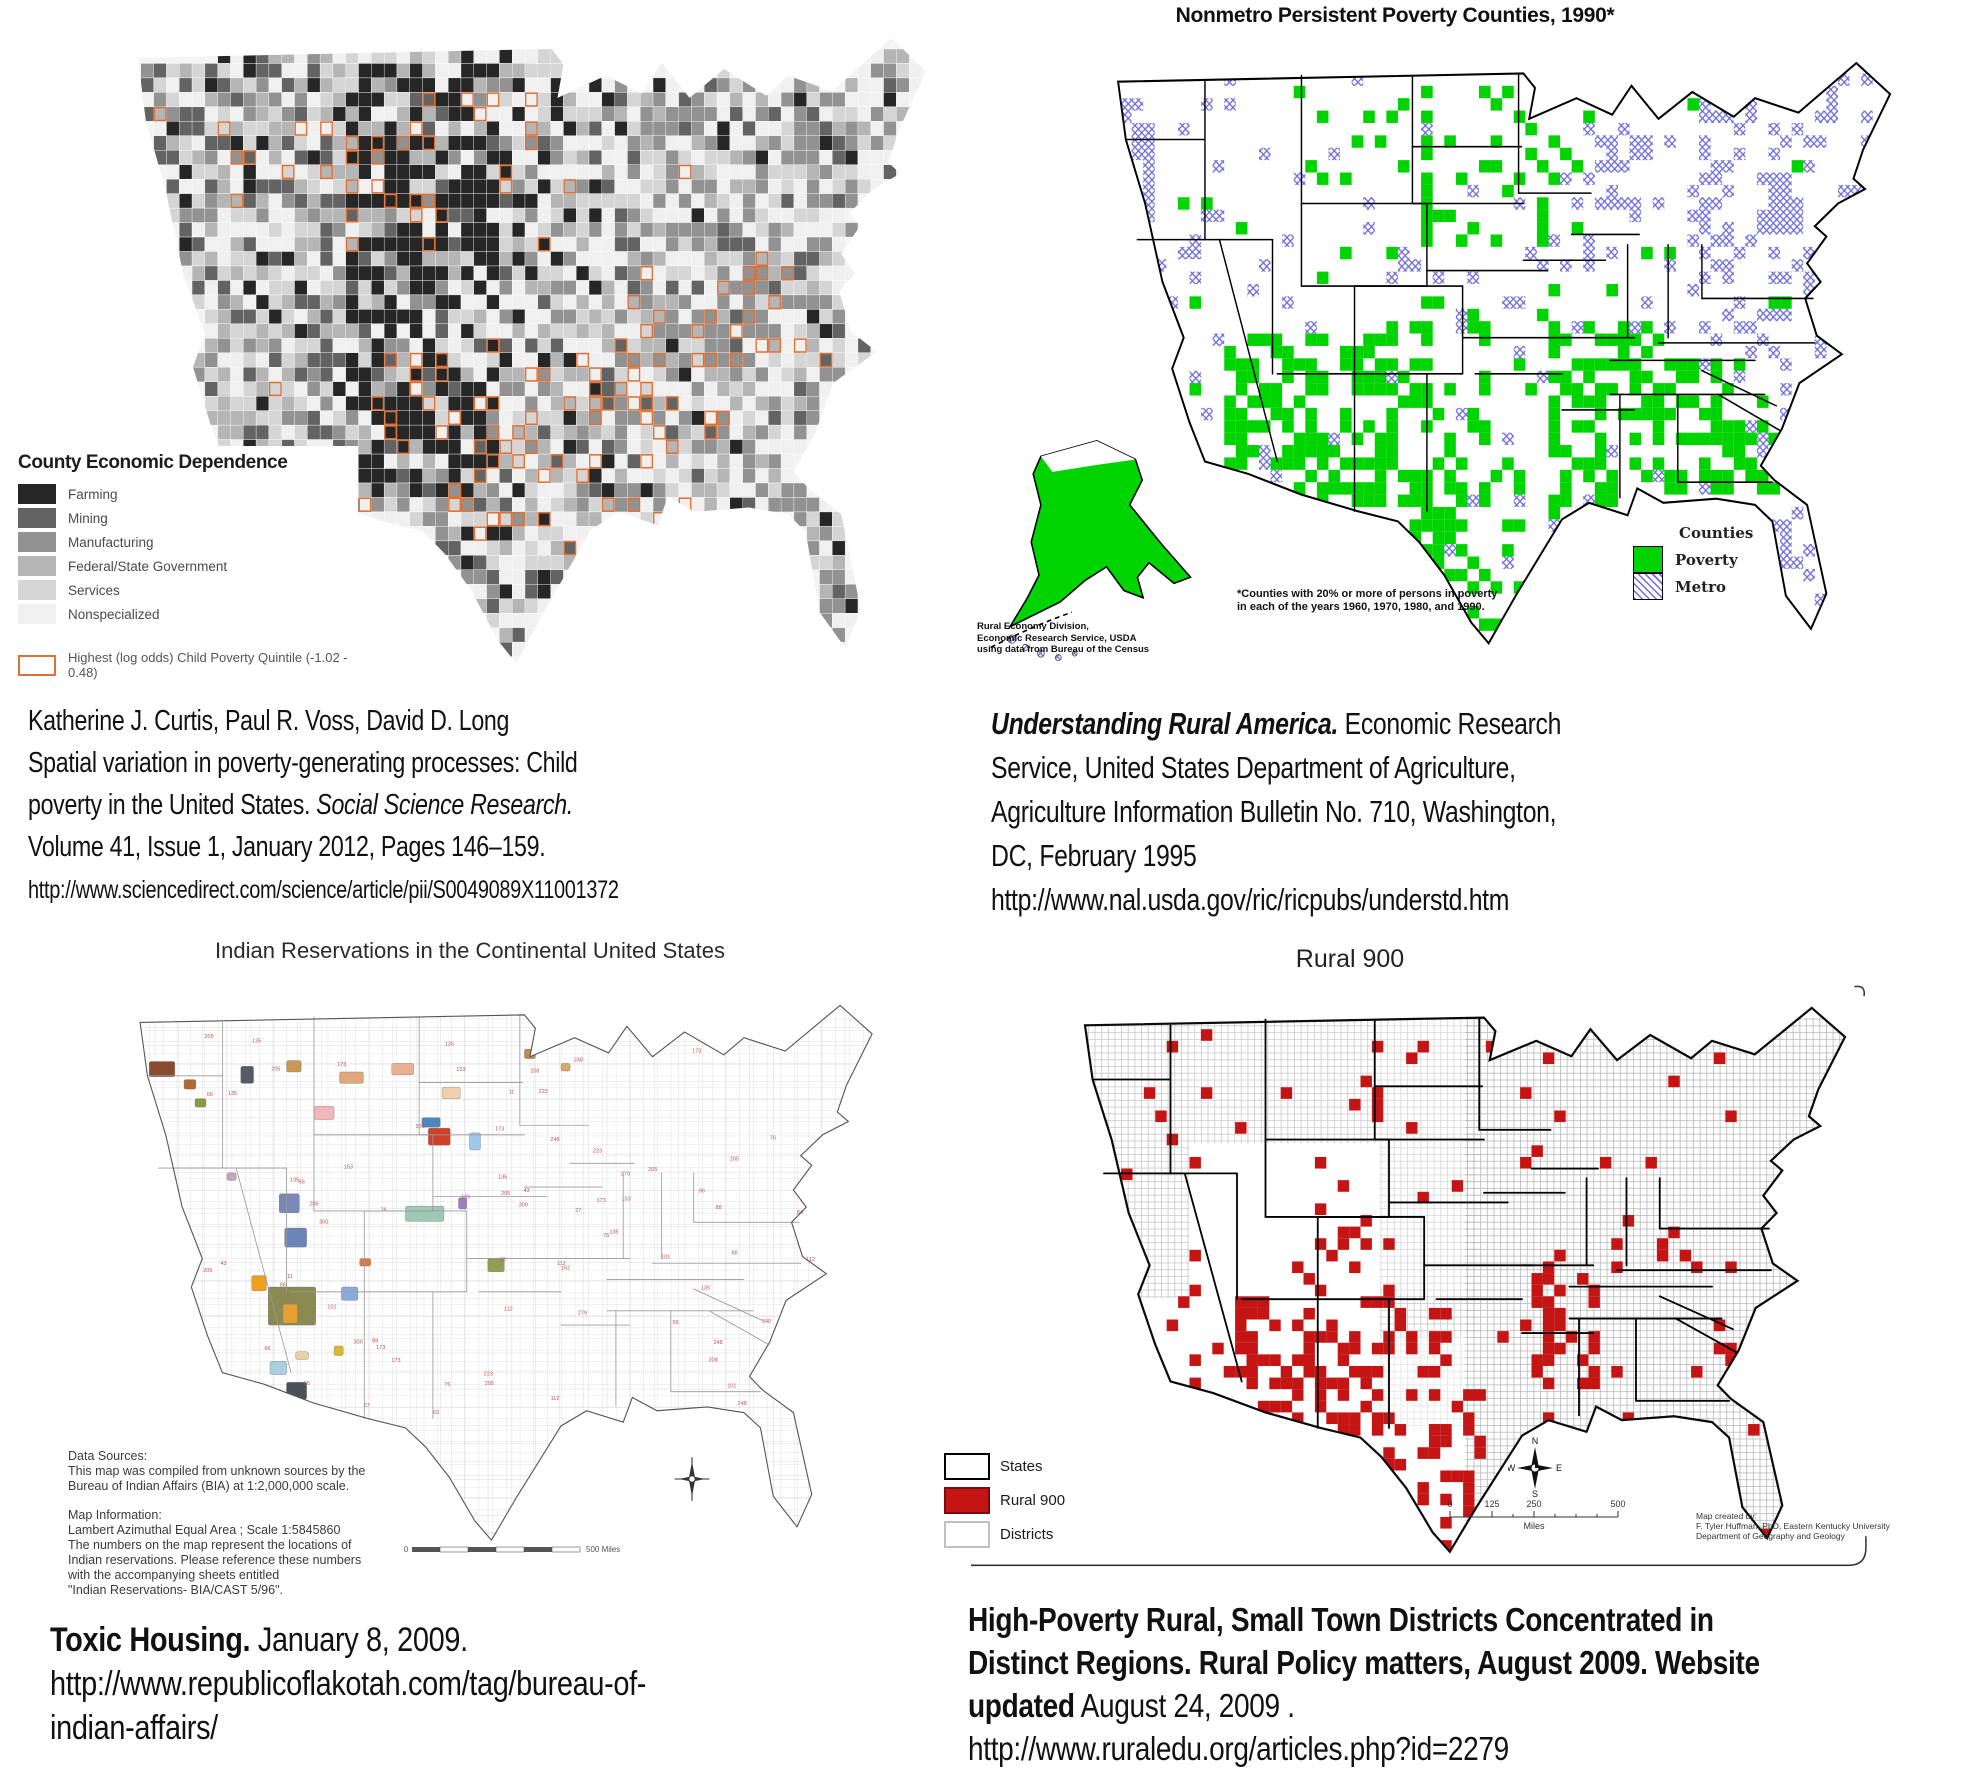  I want to click on compass-rose-icon: N S W E, so click(1535, 1467).